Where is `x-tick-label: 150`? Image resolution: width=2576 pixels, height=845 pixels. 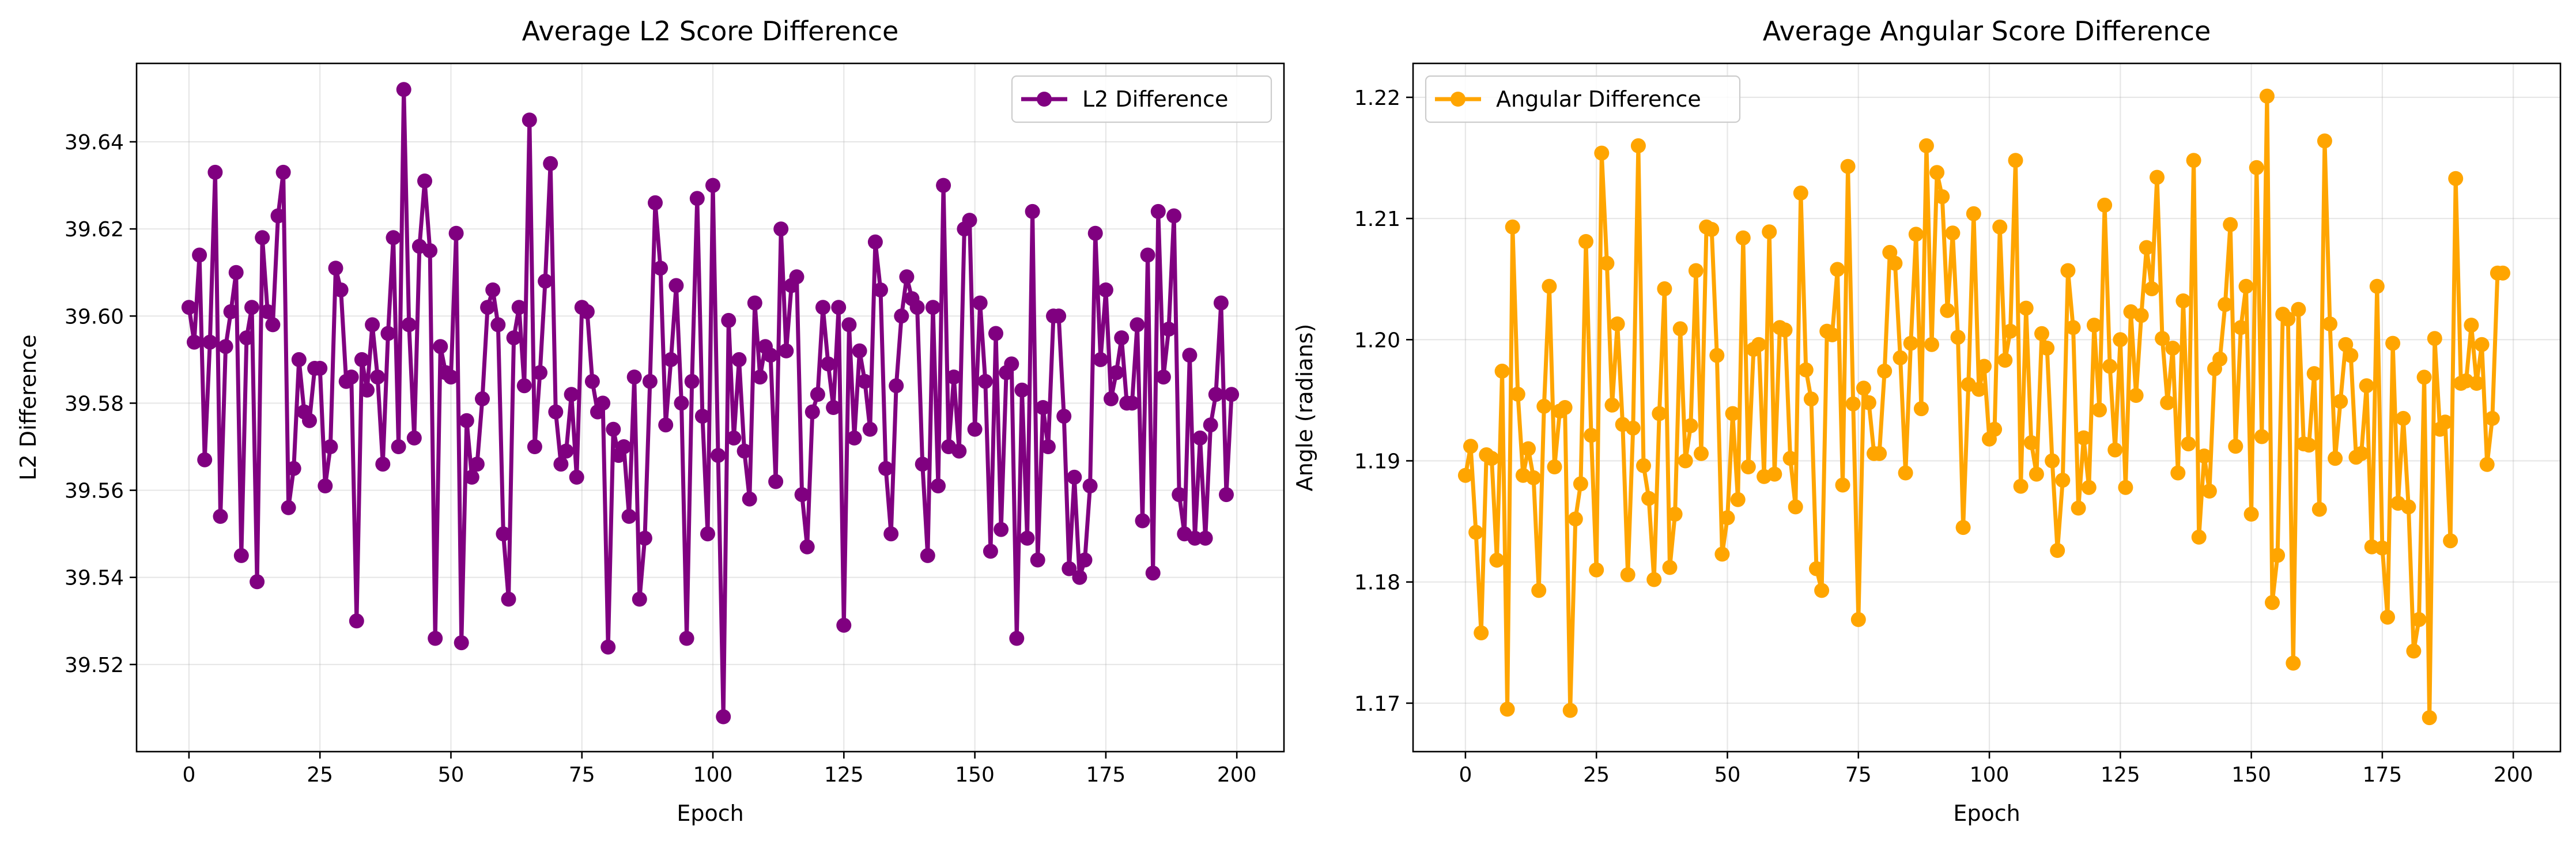 x-tick-label: 150 is located at coordinates (975, 775).